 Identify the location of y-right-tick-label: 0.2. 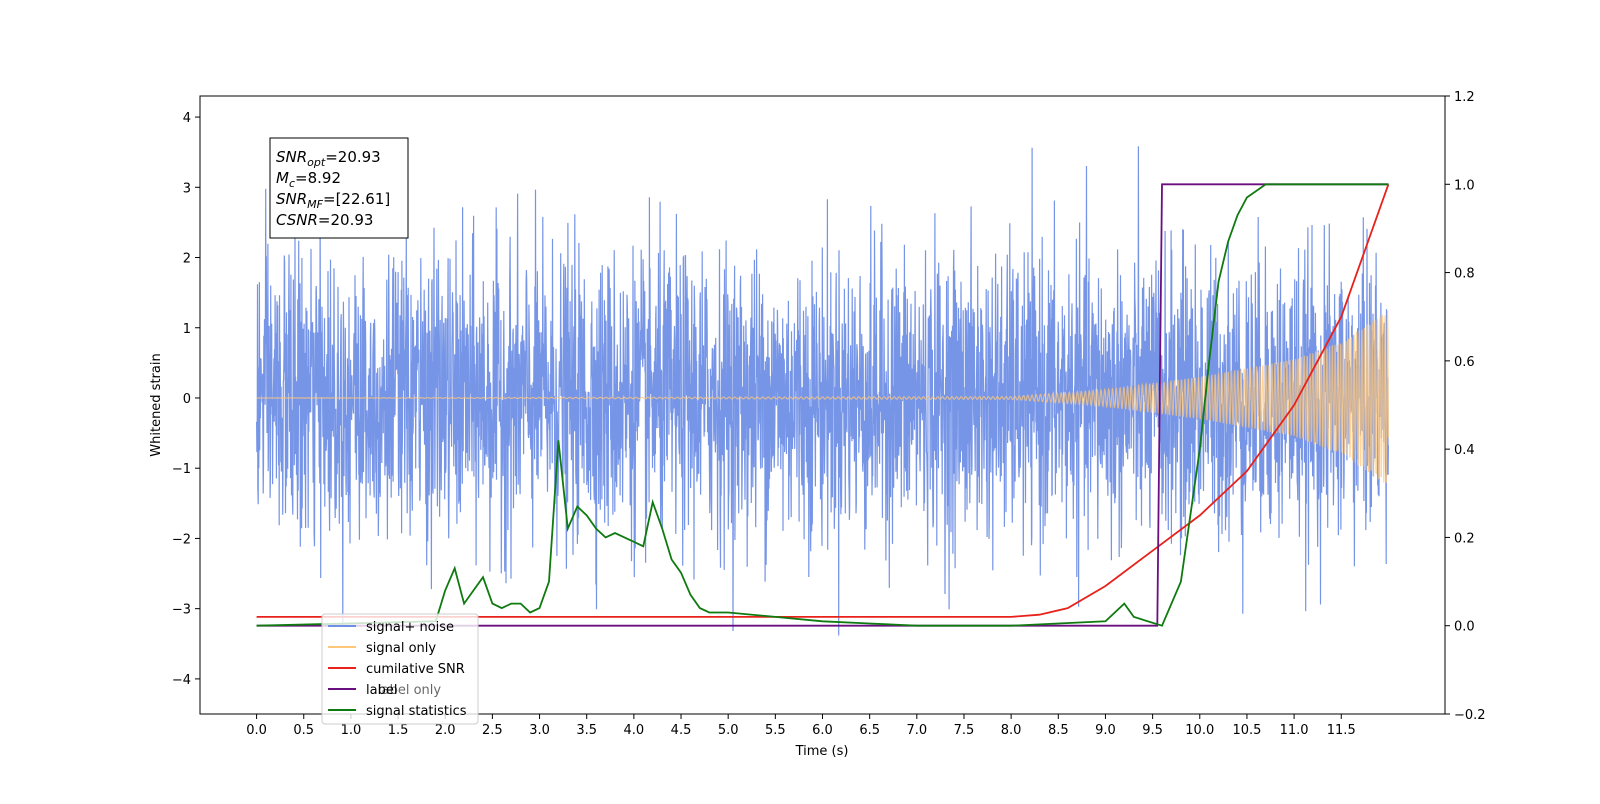
(1464, 538).